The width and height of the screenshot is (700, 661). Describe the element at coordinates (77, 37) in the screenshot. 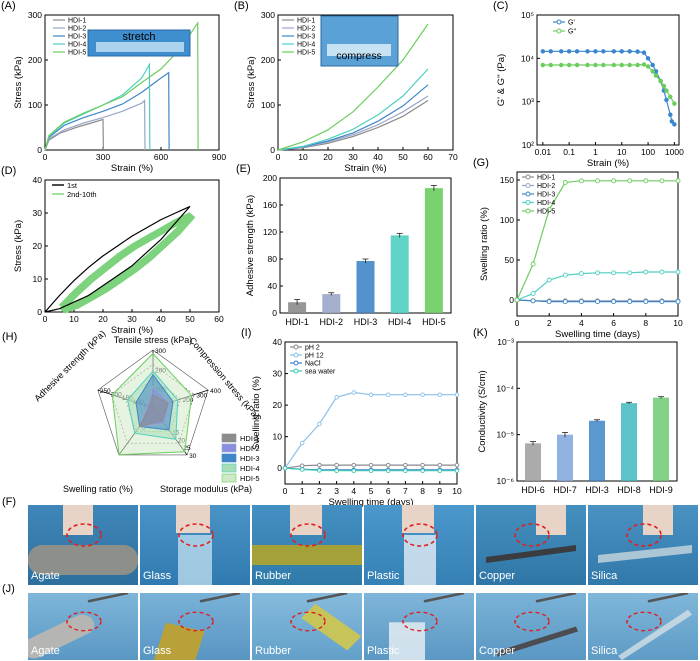

I see `legend-label: HDI-3` at that location.